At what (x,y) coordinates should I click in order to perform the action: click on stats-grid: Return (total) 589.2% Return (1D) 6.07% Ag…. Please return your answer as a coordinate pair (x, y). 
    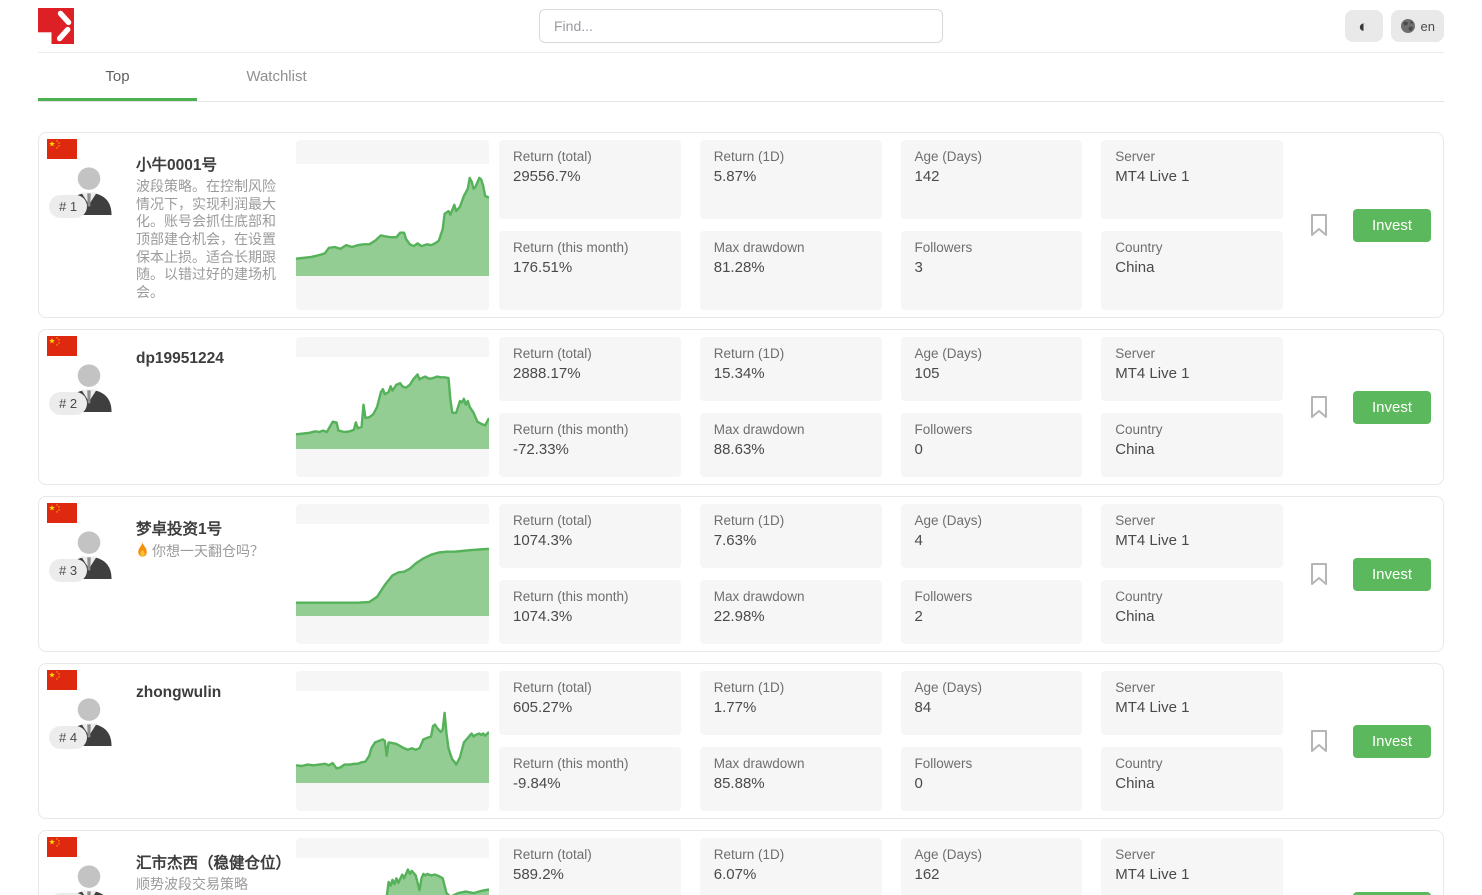
    Looking at the image, I should click on (891, 866).